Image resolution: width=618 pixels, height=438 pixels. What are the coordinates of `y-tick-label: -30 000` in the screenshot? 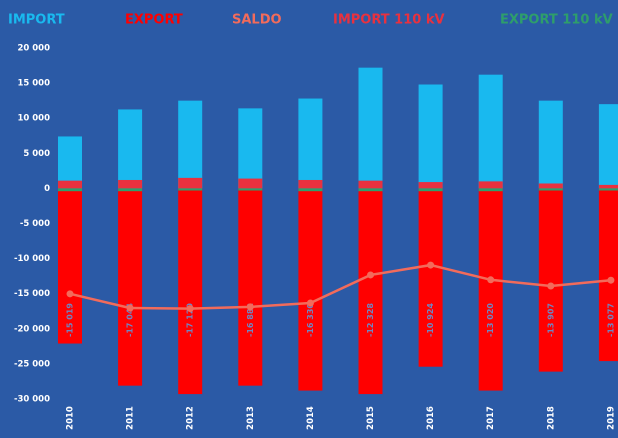 It's located at (32, 400).